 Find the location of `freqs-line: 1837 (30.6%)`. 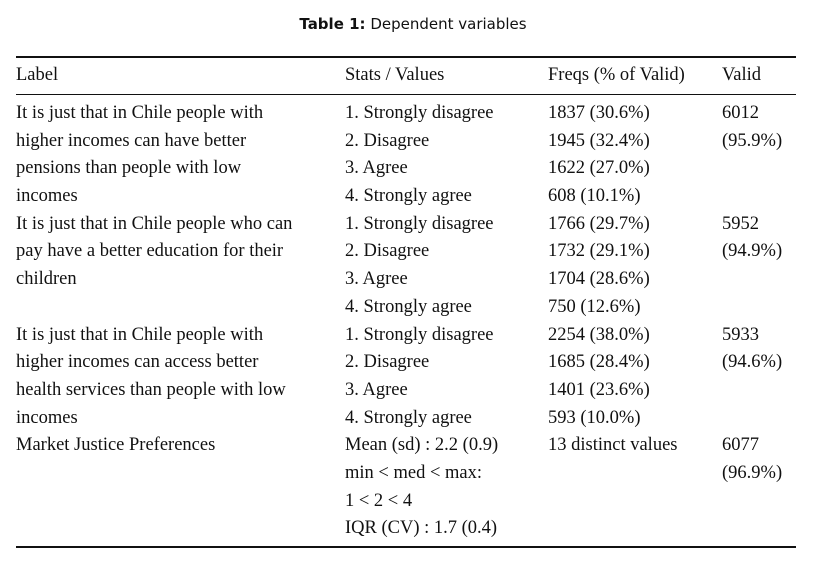

freqs-line: 1837 (30.6%) is located at coordinates (599, 113).